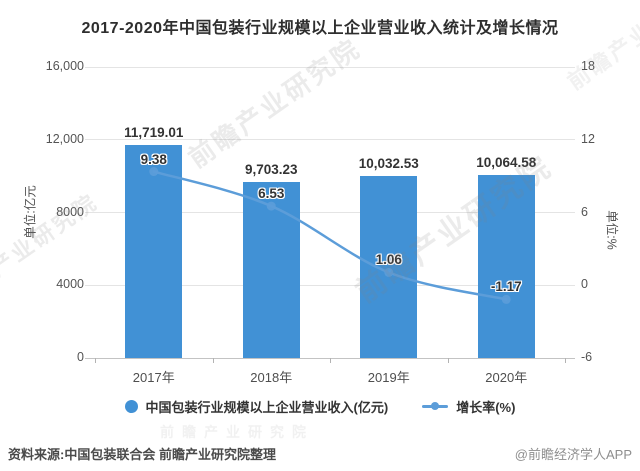 The width and height of the screenshot is (640, 471). Describe the element at coordinates (153, 159) in the screenshot. I see `line-value-label: 9.38` at that location.